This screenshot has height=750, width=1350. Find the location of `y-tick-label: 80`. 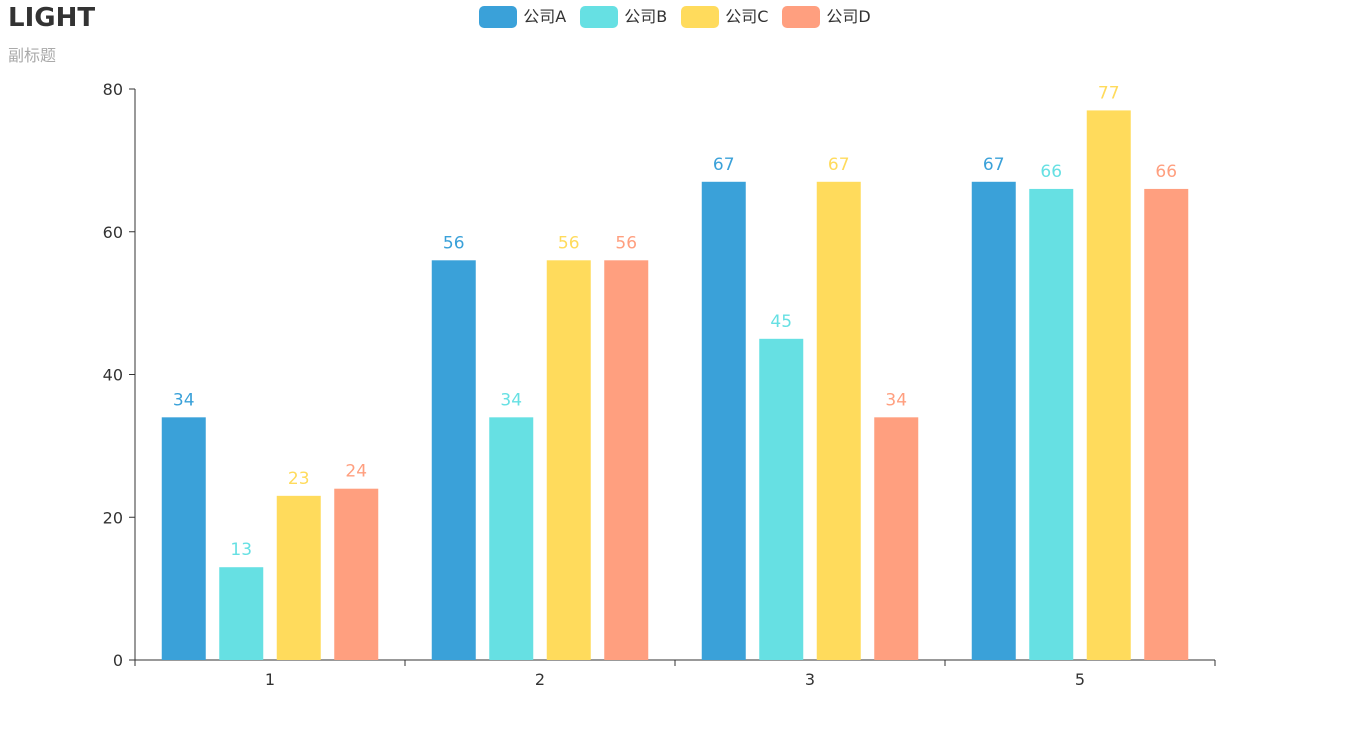

y-tick-label: 80 is located at coordinates (113, 89).